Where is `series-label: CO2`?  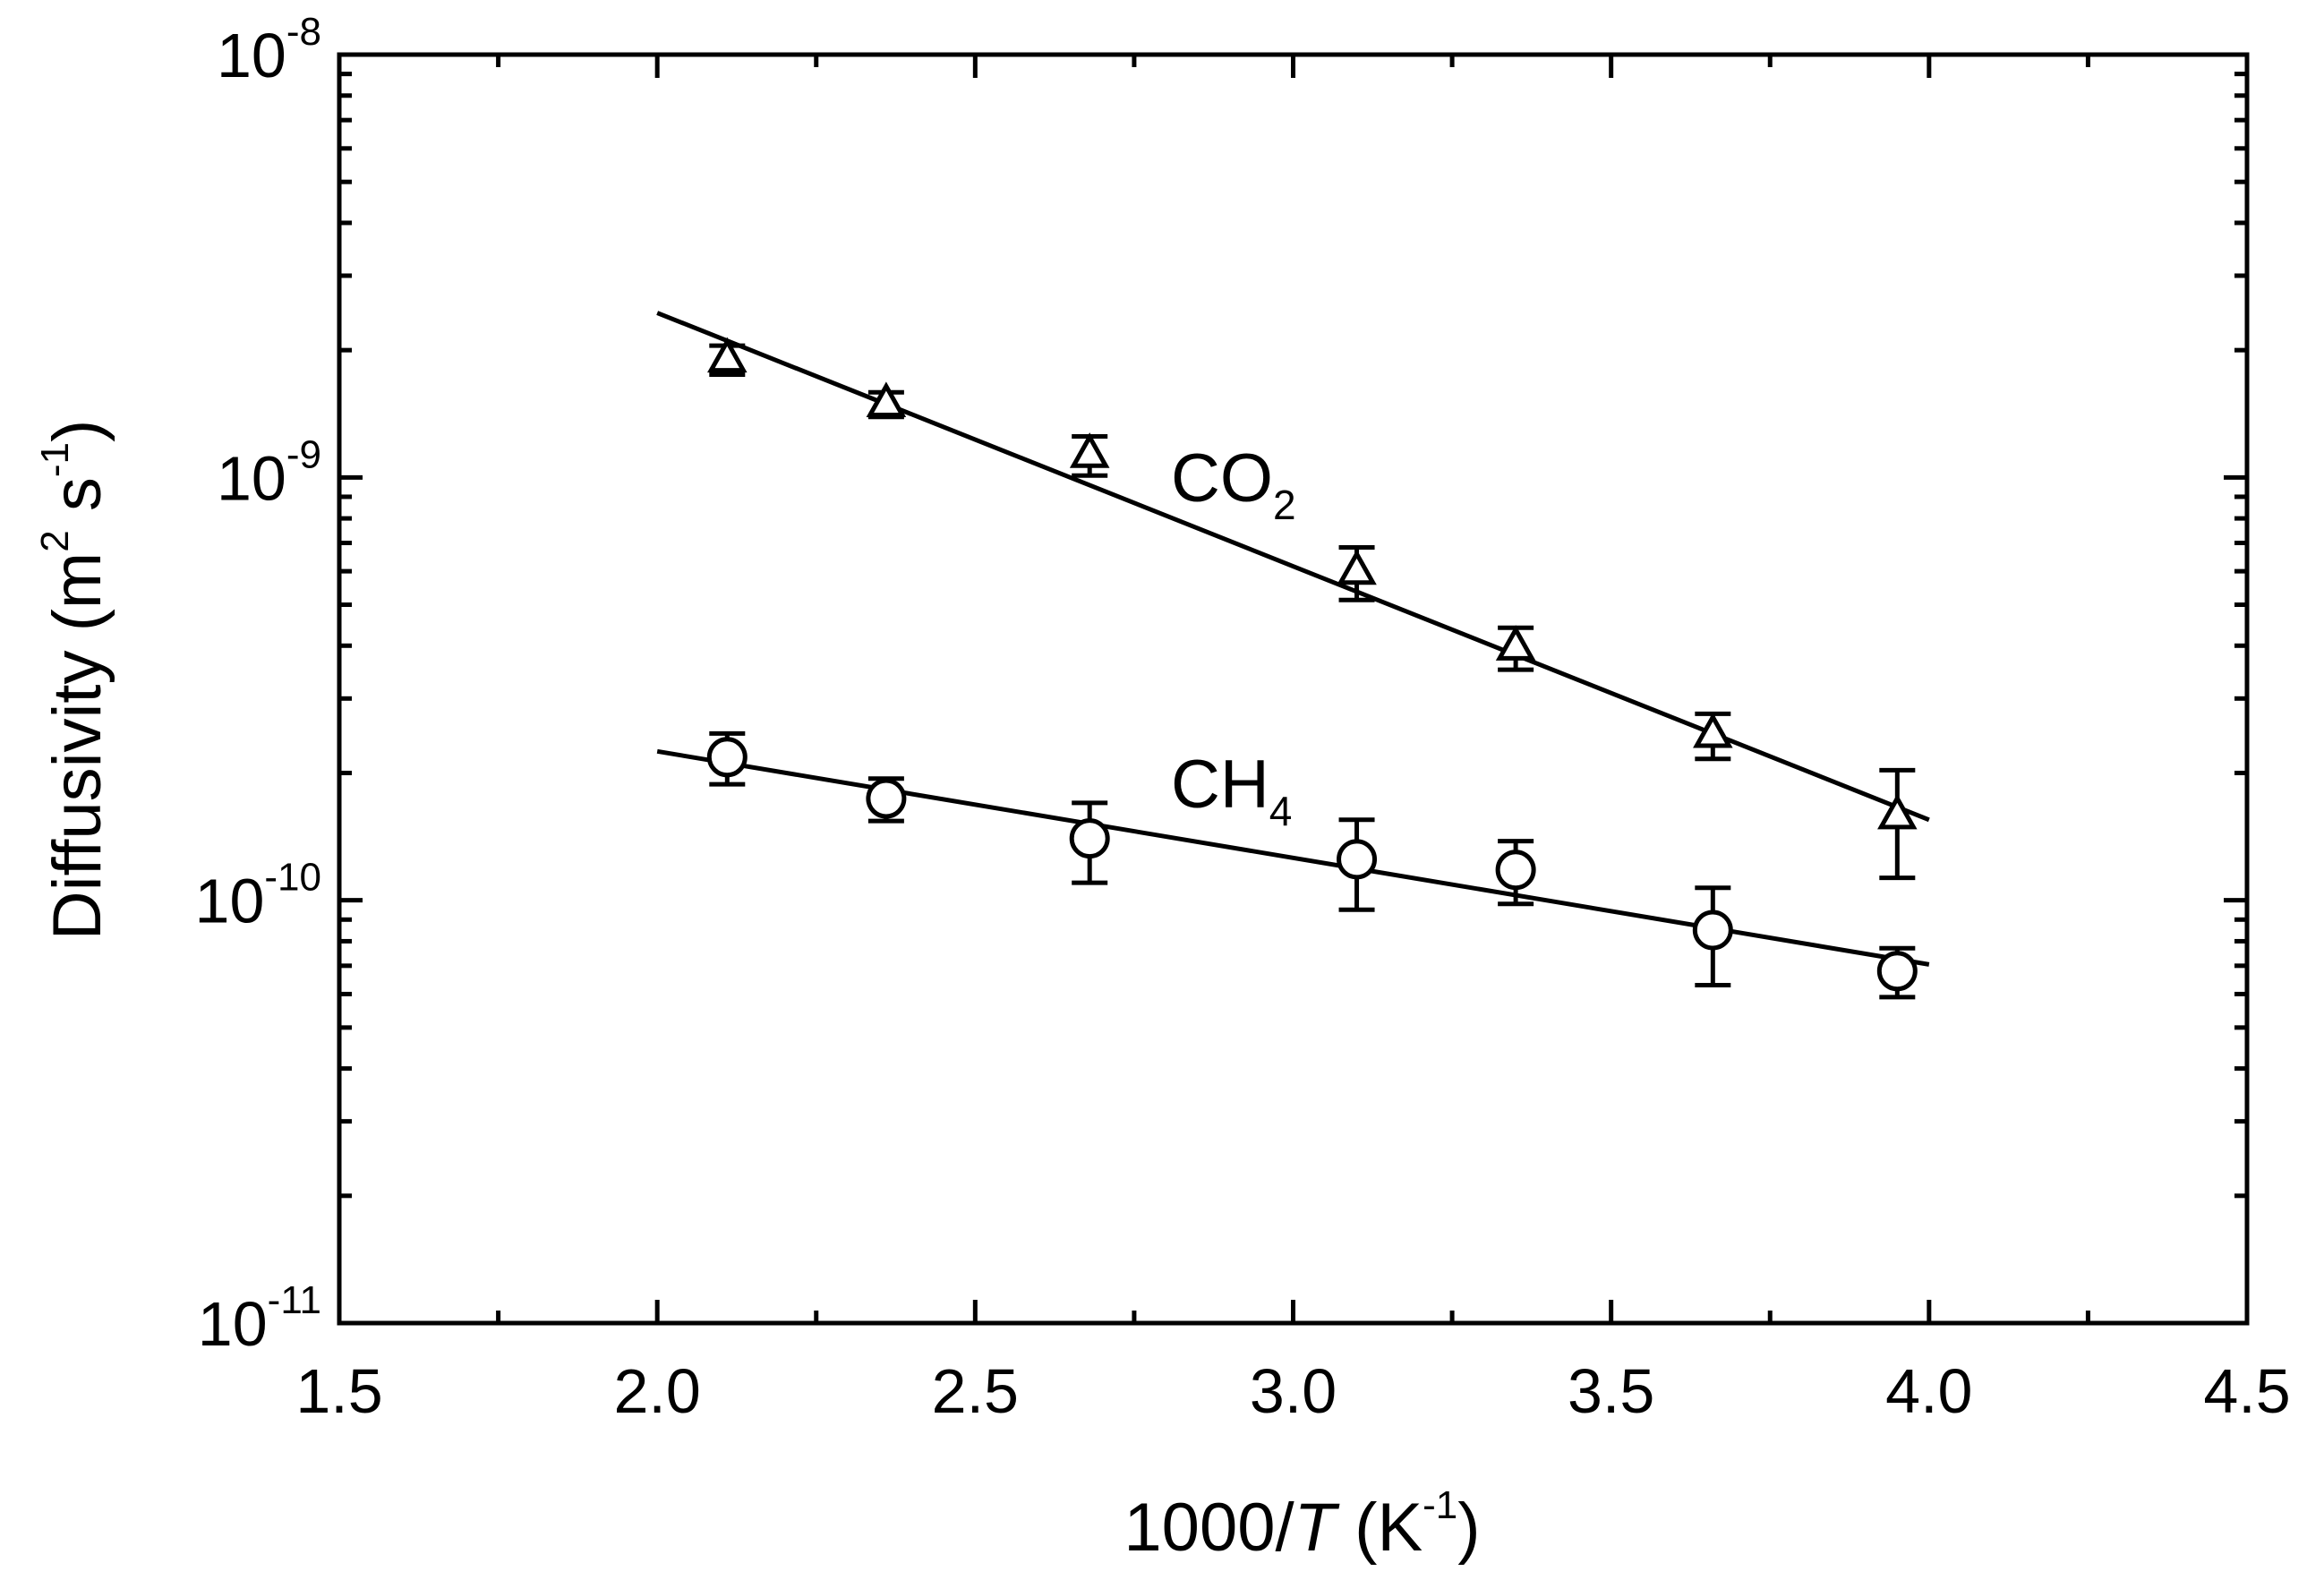 series-label: CO2 is located at coordinates (1233, 484).